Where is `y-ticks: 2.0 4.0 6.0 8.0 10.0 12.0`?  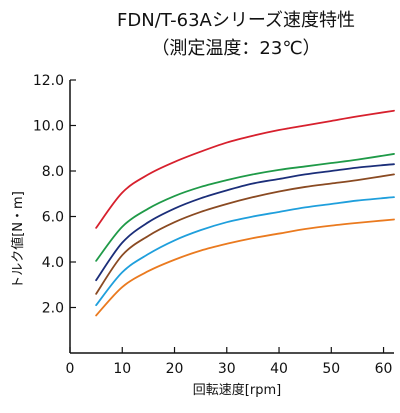
y-ticks: 2.0 4.0 6.0 8.0 10.0 12.0 is located at coordinates (54, 195).